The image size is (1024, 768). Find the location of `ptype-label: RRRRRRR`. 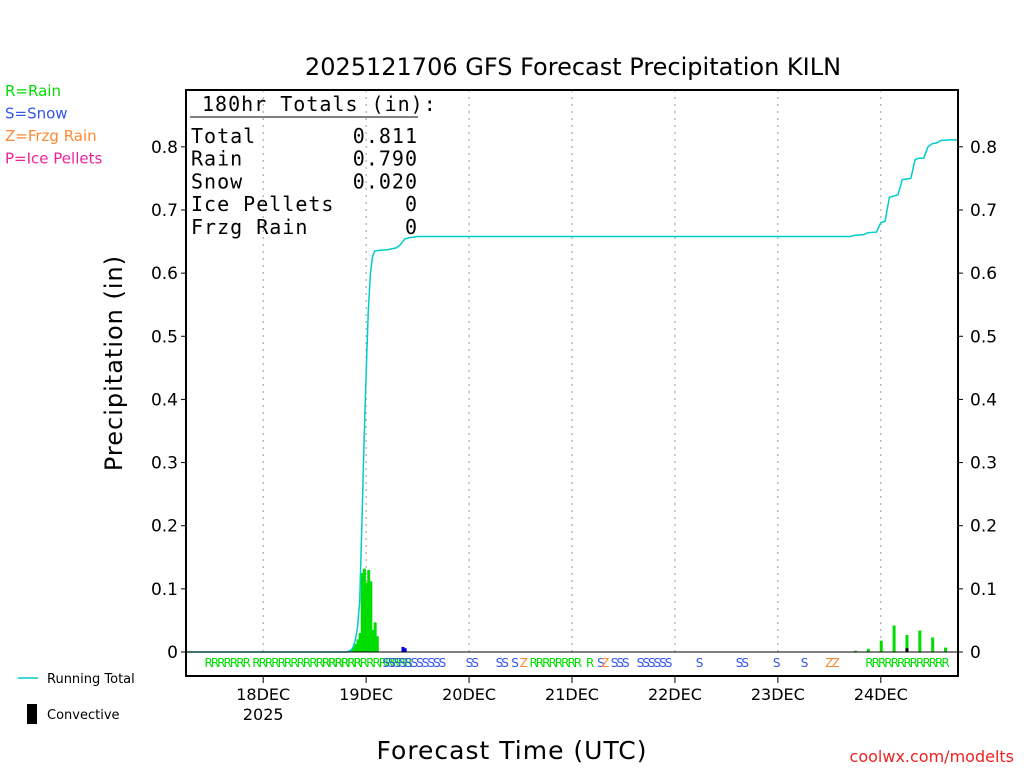

ptype-label: RRRRRRR is located at coordinates (228, 663).